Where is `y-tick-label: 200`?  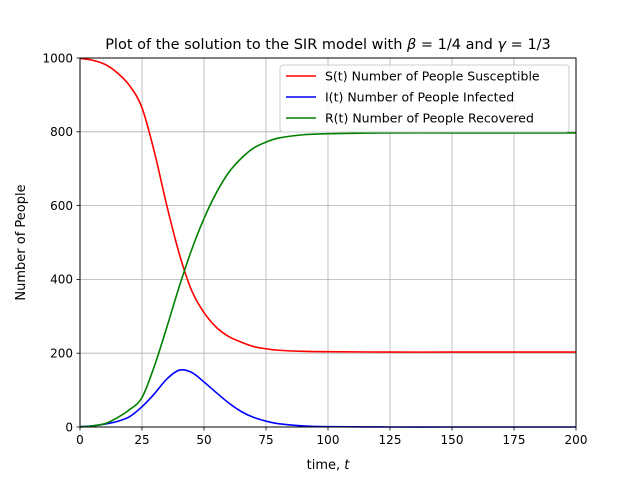 y-tick-label: 200 is located at coordinates (61, 354).